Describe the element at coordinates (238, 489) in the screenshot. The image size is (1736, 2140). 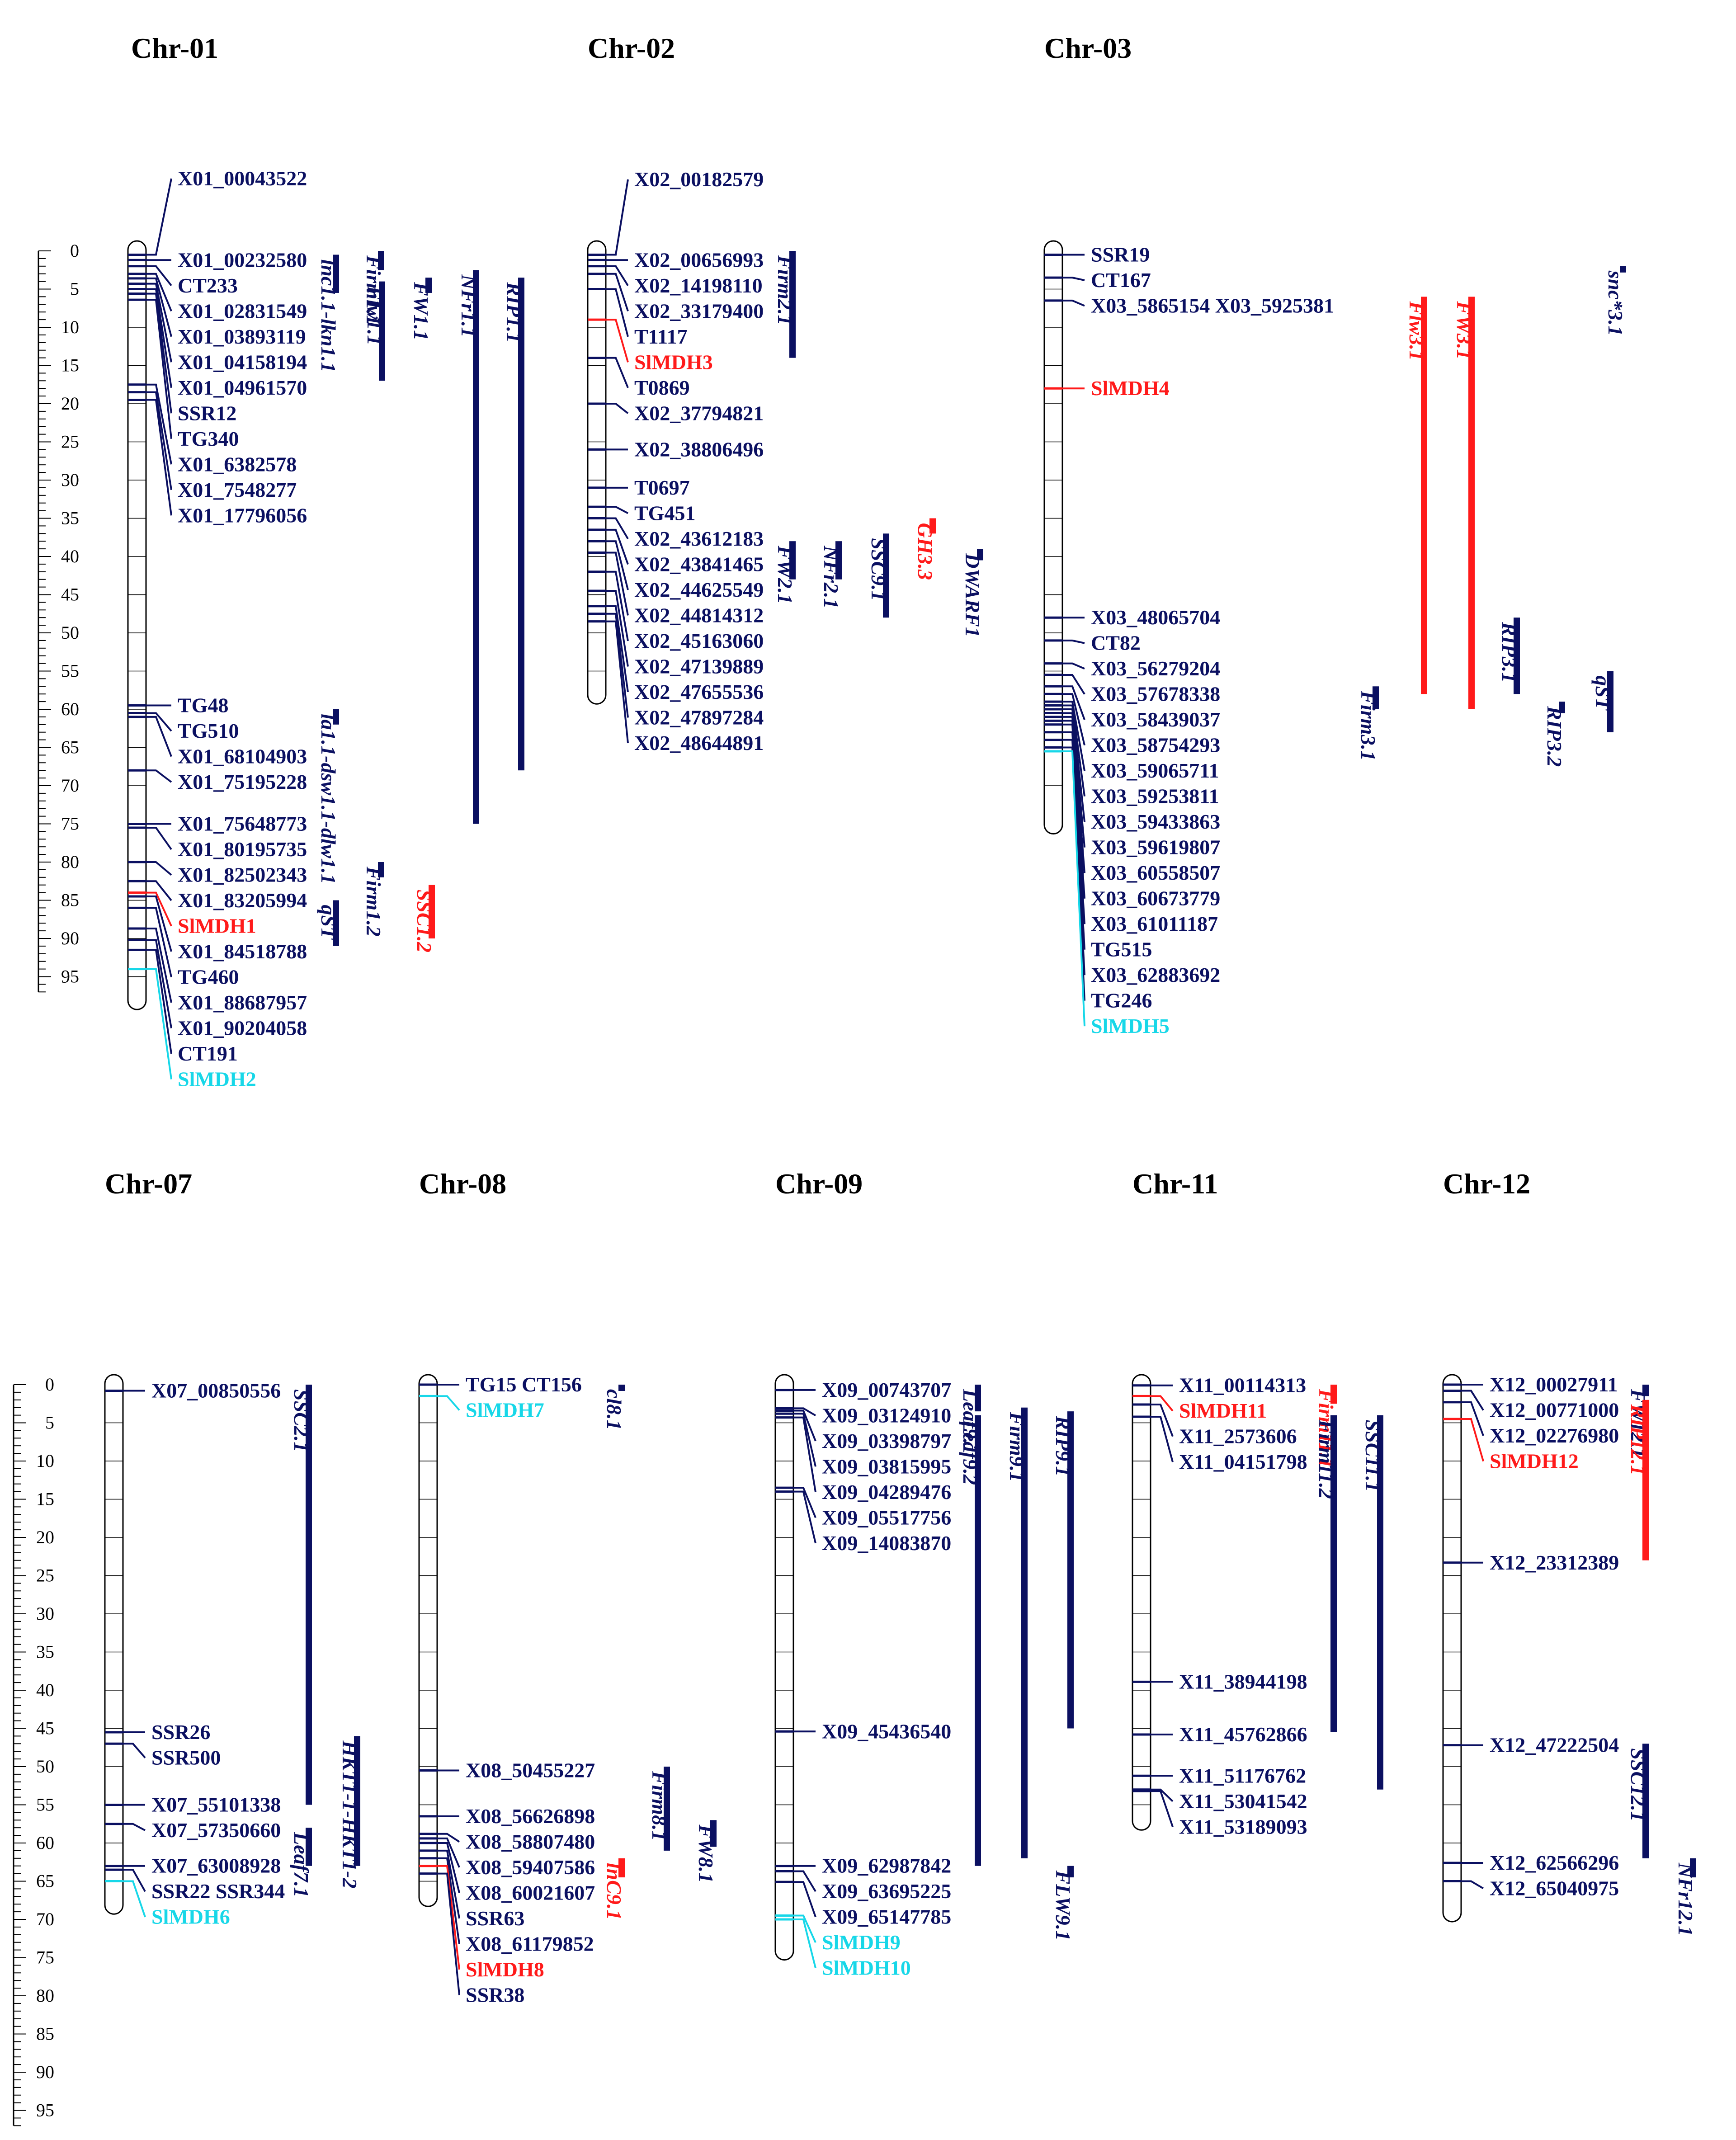
I see `marker-label: X01_7548277` at that location.